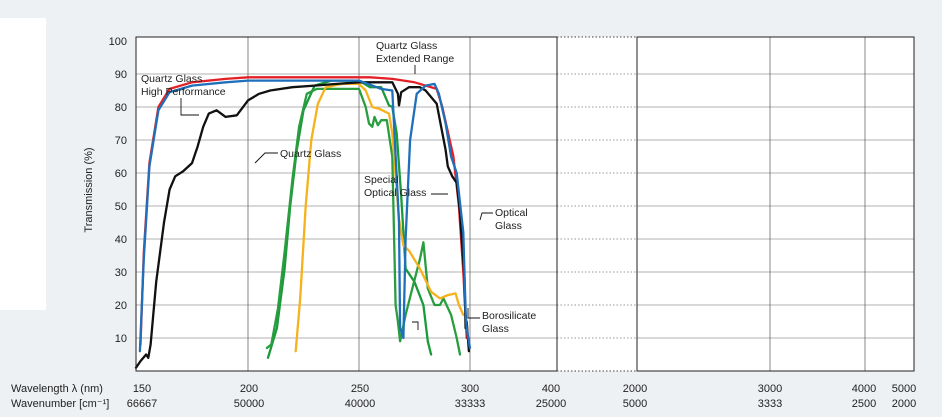 This screenshot has height=417, width=942. I want to click on annotation-quartz-extended-line2: Extended Range, so click(415, 59).